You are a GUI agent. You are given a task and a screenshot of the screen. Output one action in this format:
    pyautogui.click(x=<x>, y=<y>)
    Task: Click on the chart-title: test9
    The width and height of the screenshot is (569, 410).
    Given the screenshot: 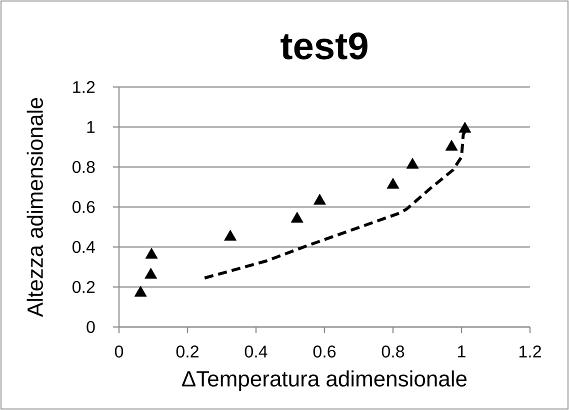 What is the action you would take?
    pyautogui.click(x=324, y=46)
    